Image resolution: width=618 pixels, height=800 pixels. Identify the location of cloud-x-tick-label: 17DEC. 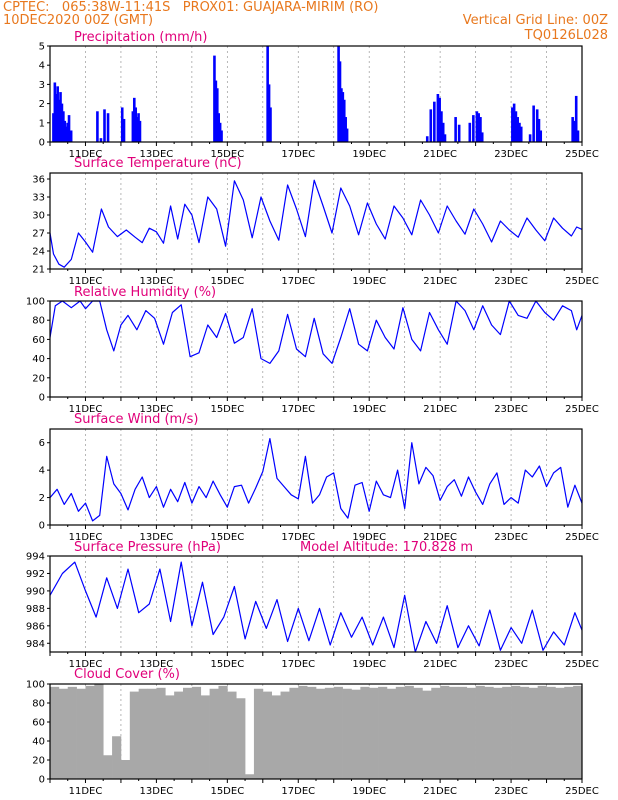
(298, 791).